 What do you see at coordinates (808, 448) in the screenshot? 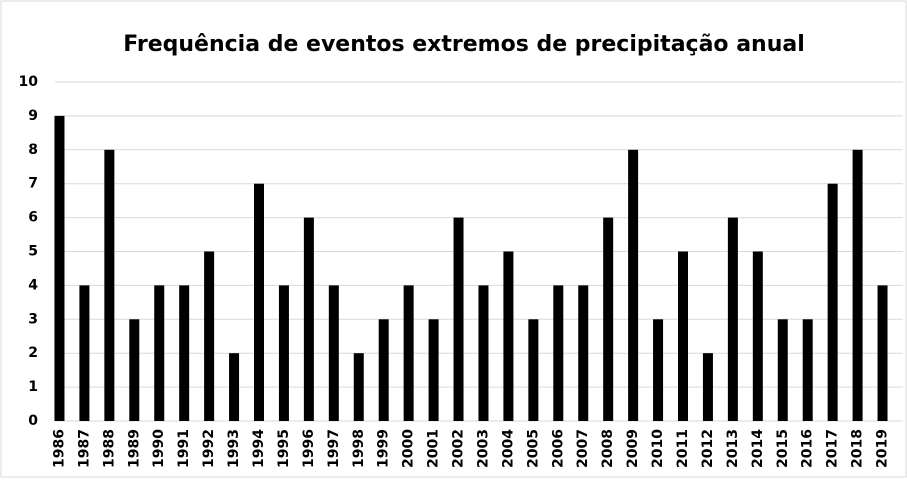
I see `x-tick-label: 2016` at bounding box center [808, 448].